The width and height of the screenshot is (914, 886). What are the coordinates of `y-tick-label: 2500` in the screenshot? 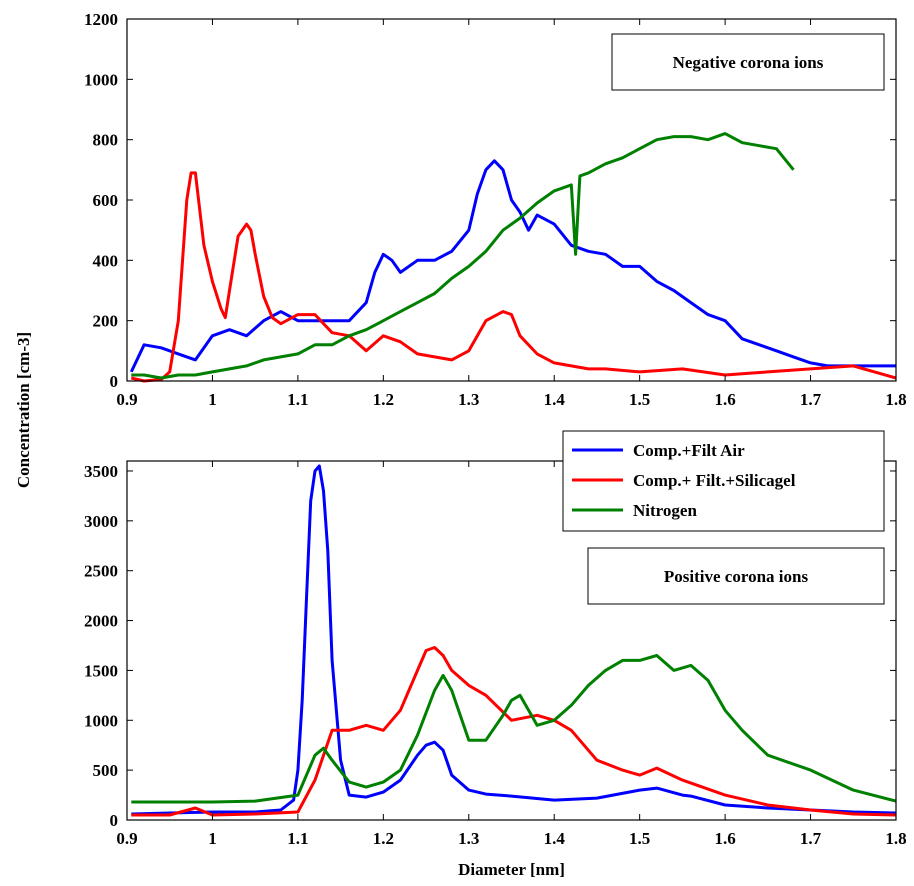 It's located at (101, 571).